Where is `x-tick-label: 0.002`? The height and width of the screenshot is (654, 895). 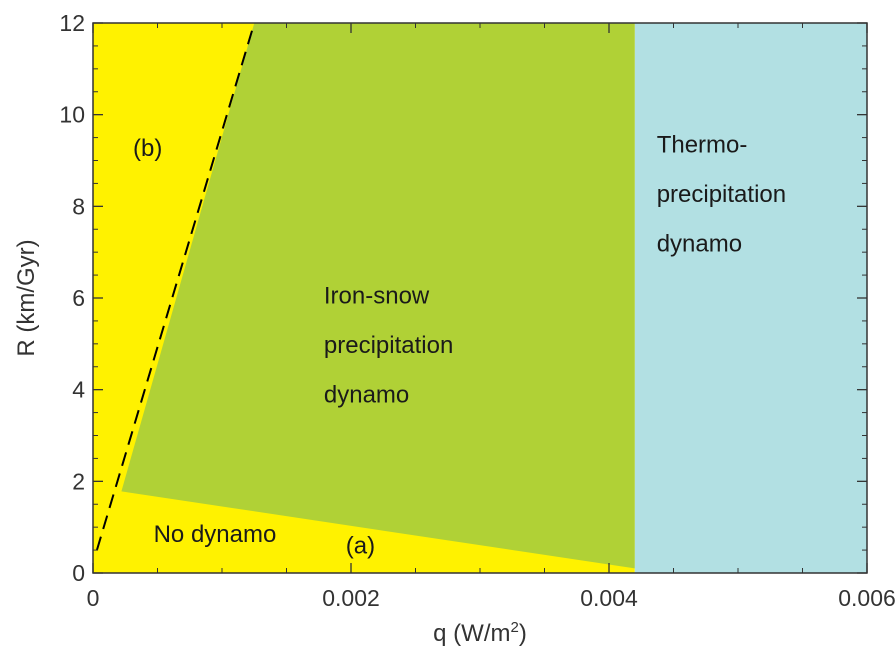 x-tick-label: 0.002 is located at coordinates (351, 598).